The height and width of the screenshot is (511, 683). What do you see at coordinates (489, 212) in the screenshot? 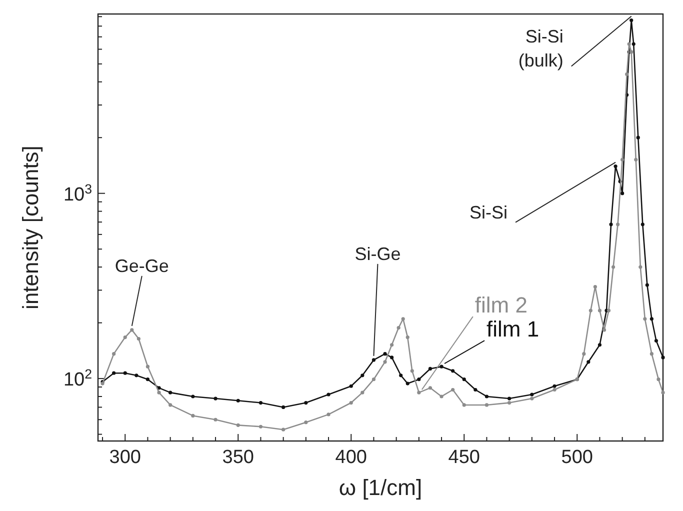
I see `annotation: Si-Si` at bounding box center [489, 212].